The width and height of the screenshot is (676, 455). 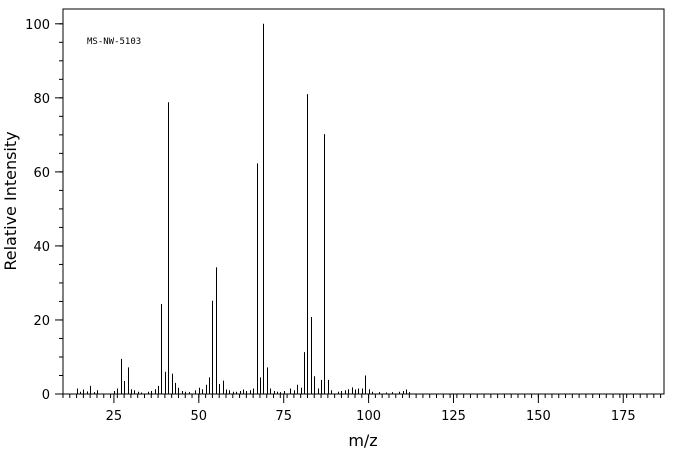 What do you see at coordinates (46, 395) in the screenshot?
I see `y-tick-label: 0` at bounding box center [46, 395].